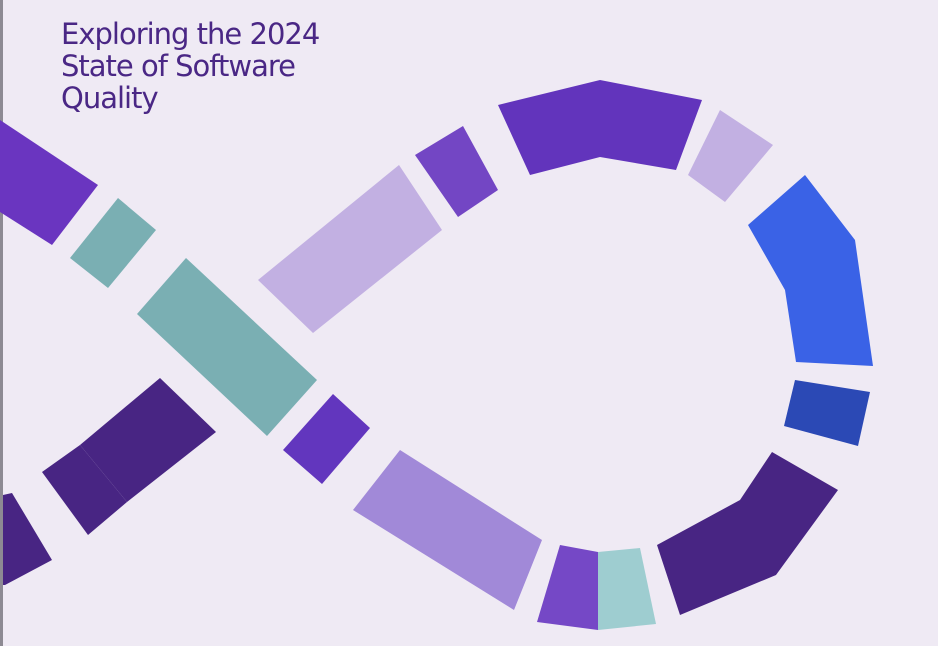 The width and height of the screenshot is (938, 646). I want to click on title-line: Quality, so click(110, 98).